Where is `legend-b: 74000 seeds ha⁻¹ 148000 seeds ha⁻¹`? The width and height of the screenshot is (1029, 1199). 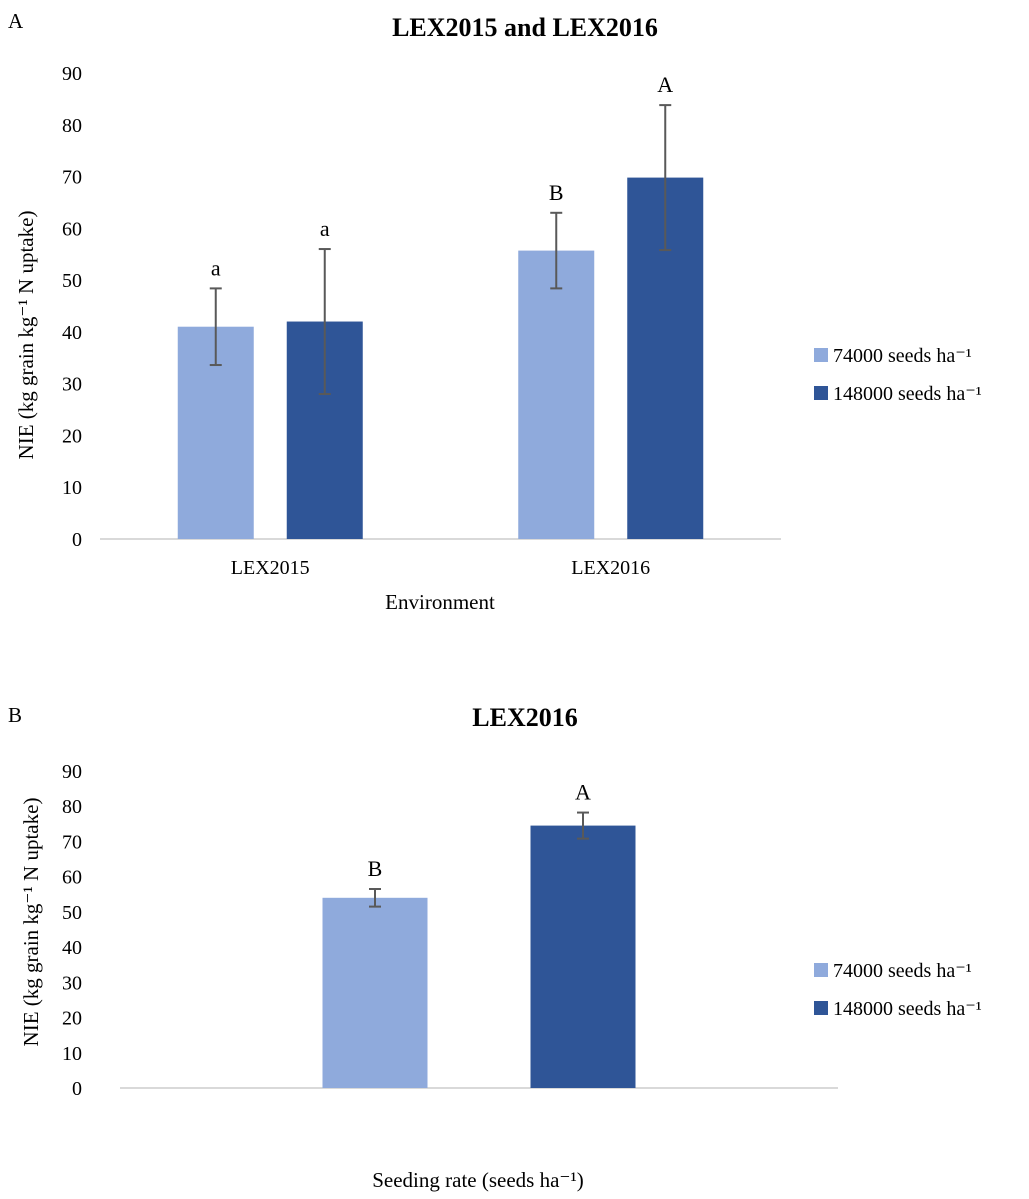
legend-b: 74000 seeds ha⁻¹ 148000 seeds ha⁻¹ is located at coordinates (898, 990).